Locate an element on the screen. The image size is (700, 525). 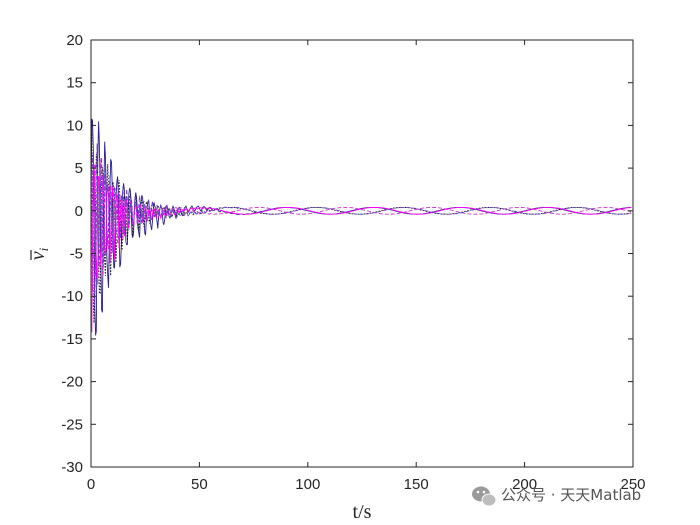
y-axis-label-text: vi is located at coordinates (39, 253).